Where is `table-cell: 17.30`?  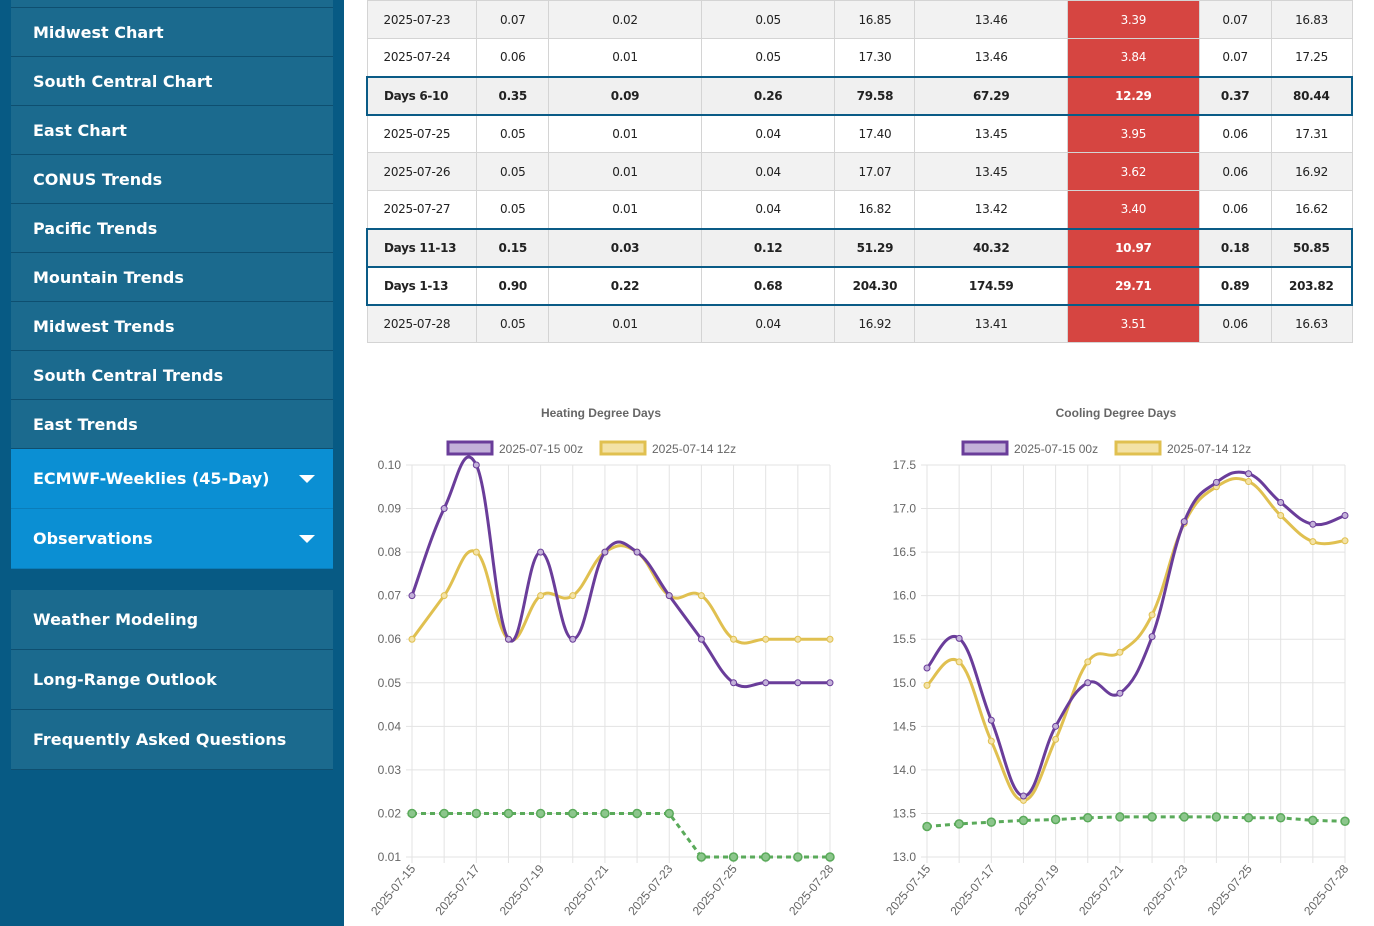
table-cell: 17.30 is located at coordinates (875, 57).